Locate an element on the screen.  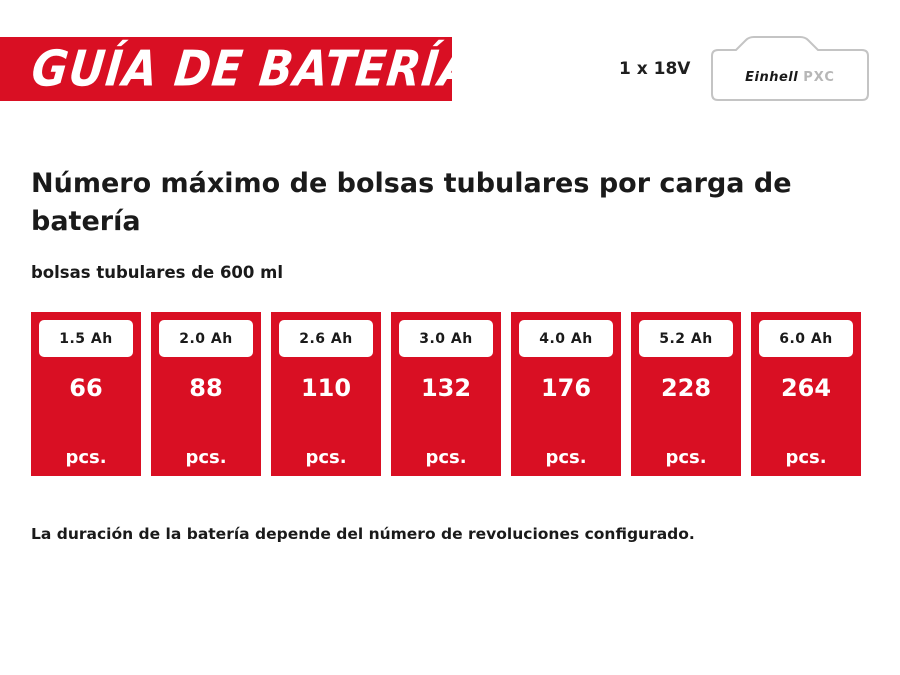
title-banner: GUÍA DE BATERÍAS is located at coordinates (255, 69).